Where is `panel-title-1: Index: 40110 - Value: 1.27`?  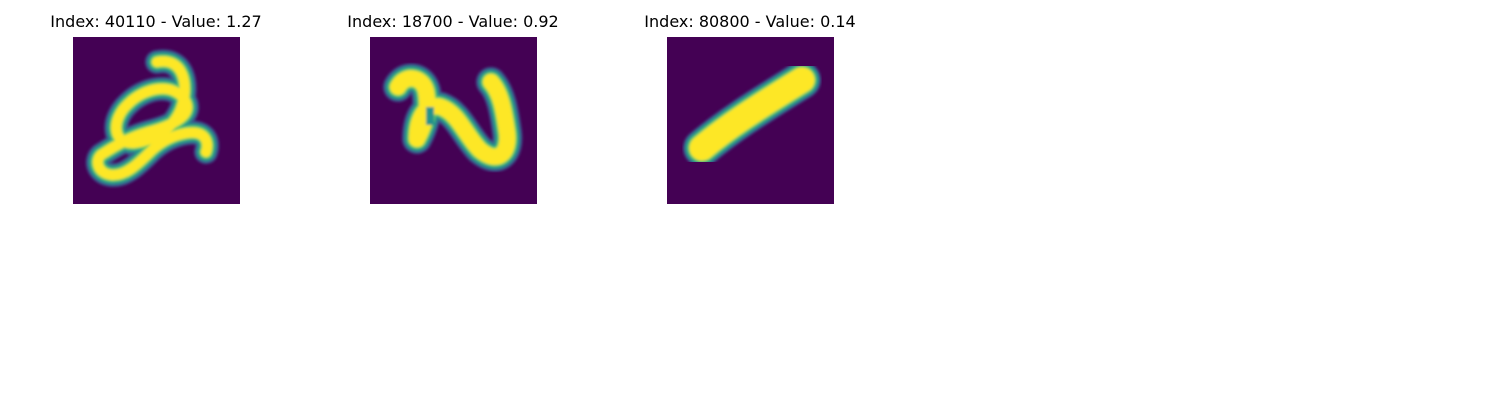 panel-title-1: Index: 40110 - Value: 1.27 is located at coordinates (156, 21).